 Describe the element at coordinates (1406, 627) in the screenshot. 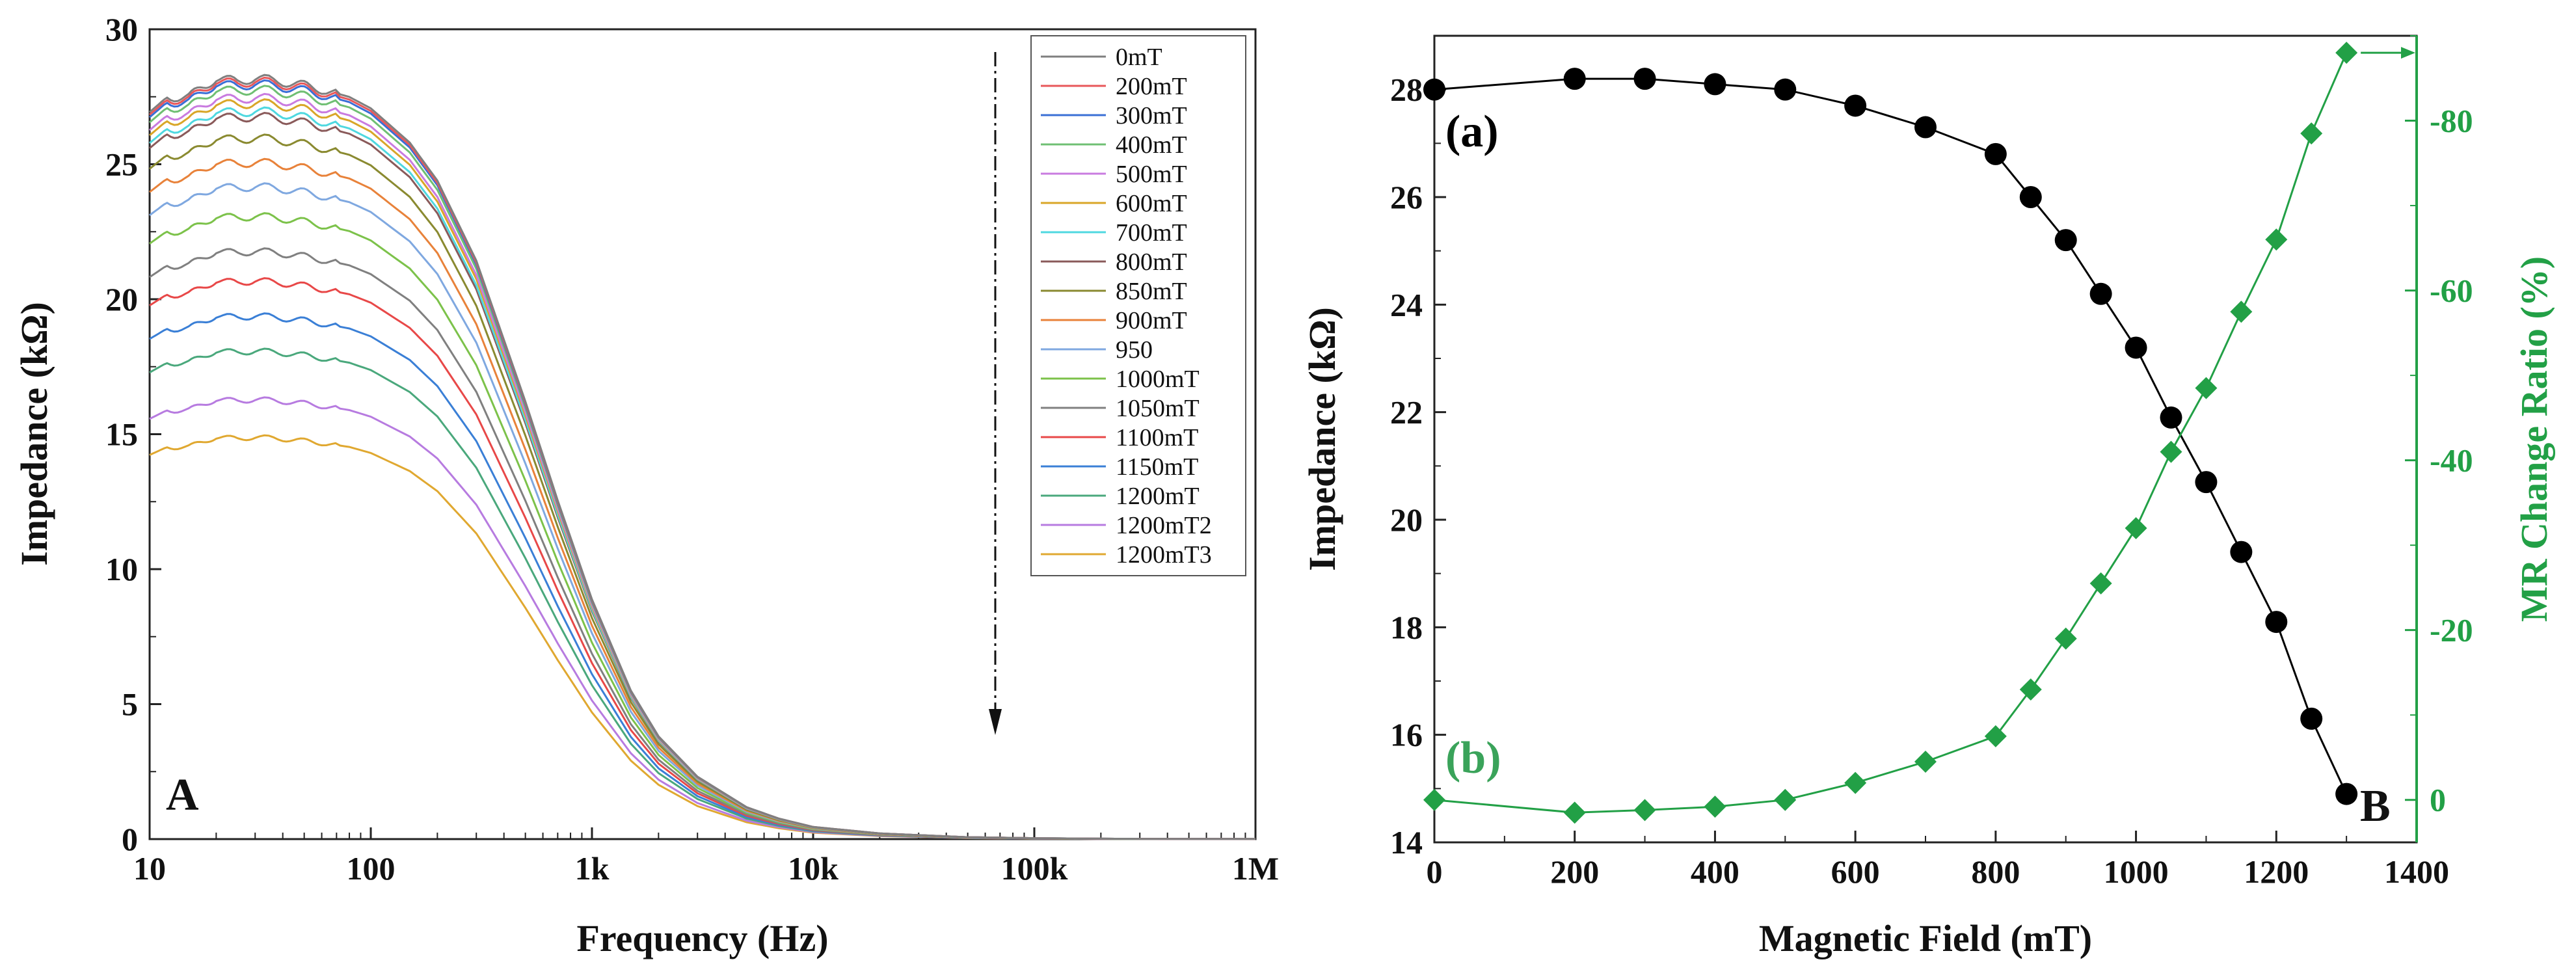

I see `chart-b-left-ytick-label: 18` at that location.